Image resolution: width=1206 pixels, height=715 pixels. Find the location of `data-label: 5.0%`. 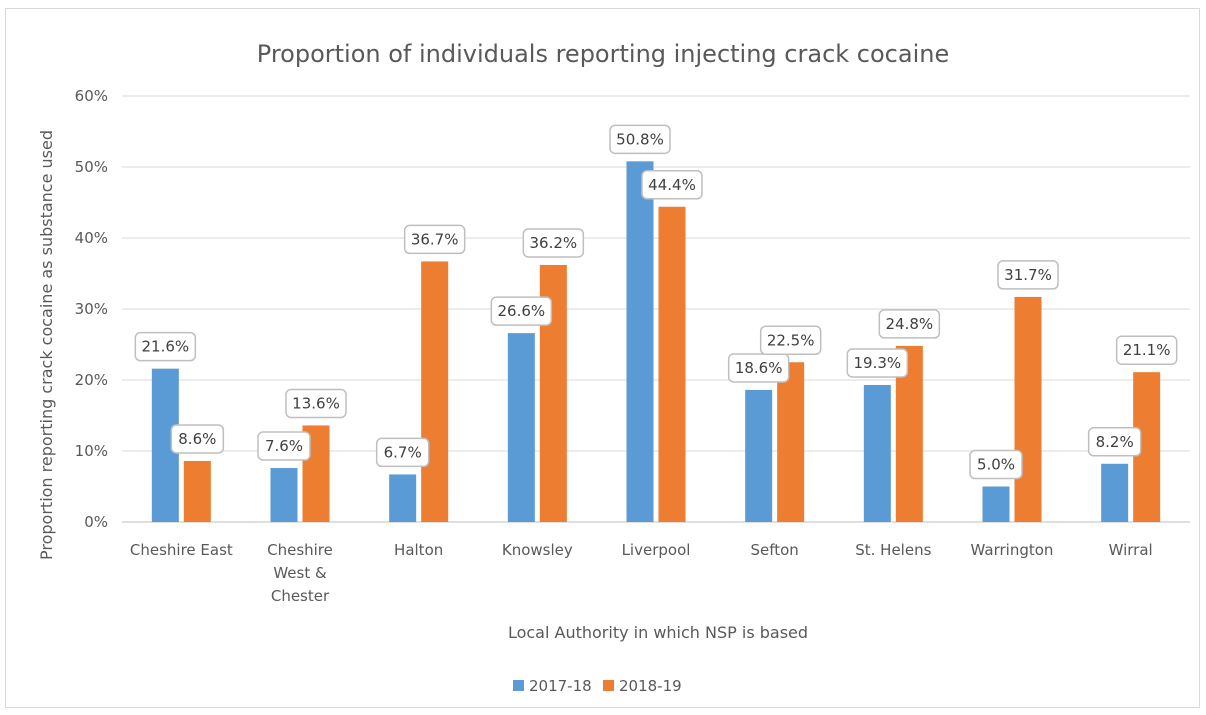

data-label: 5.0% is located at coordinates (996, 465).